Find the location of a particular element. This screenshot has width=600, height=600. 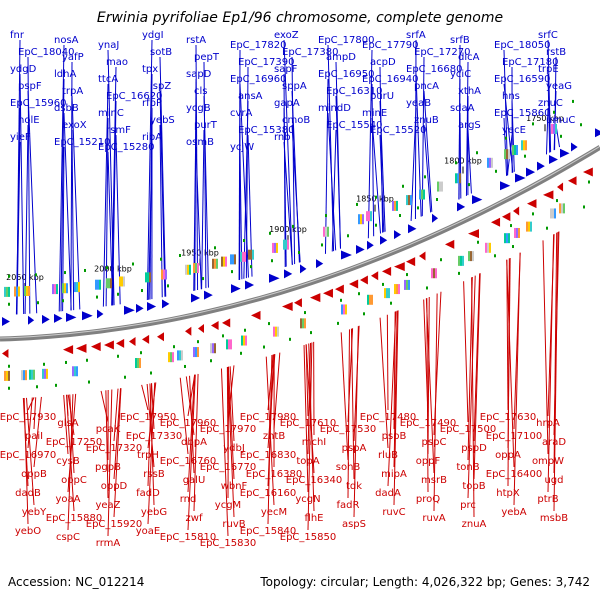

bottom-gene-label: pspB is located at coordinates (394, 436).